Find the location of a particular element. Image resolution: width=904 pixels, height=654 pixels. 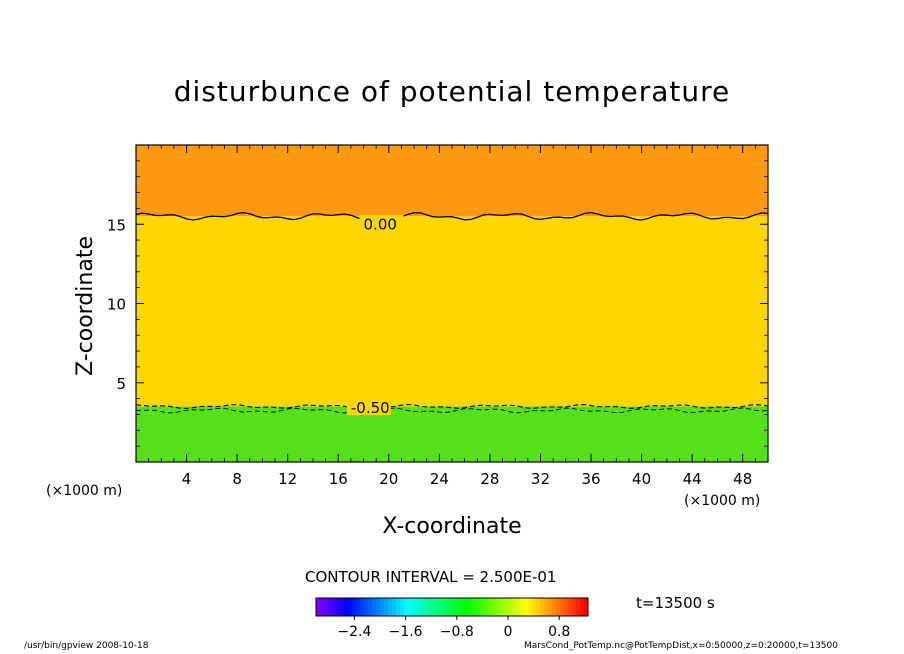

x-tick-label: 32 is located at coordinates (540, 479).